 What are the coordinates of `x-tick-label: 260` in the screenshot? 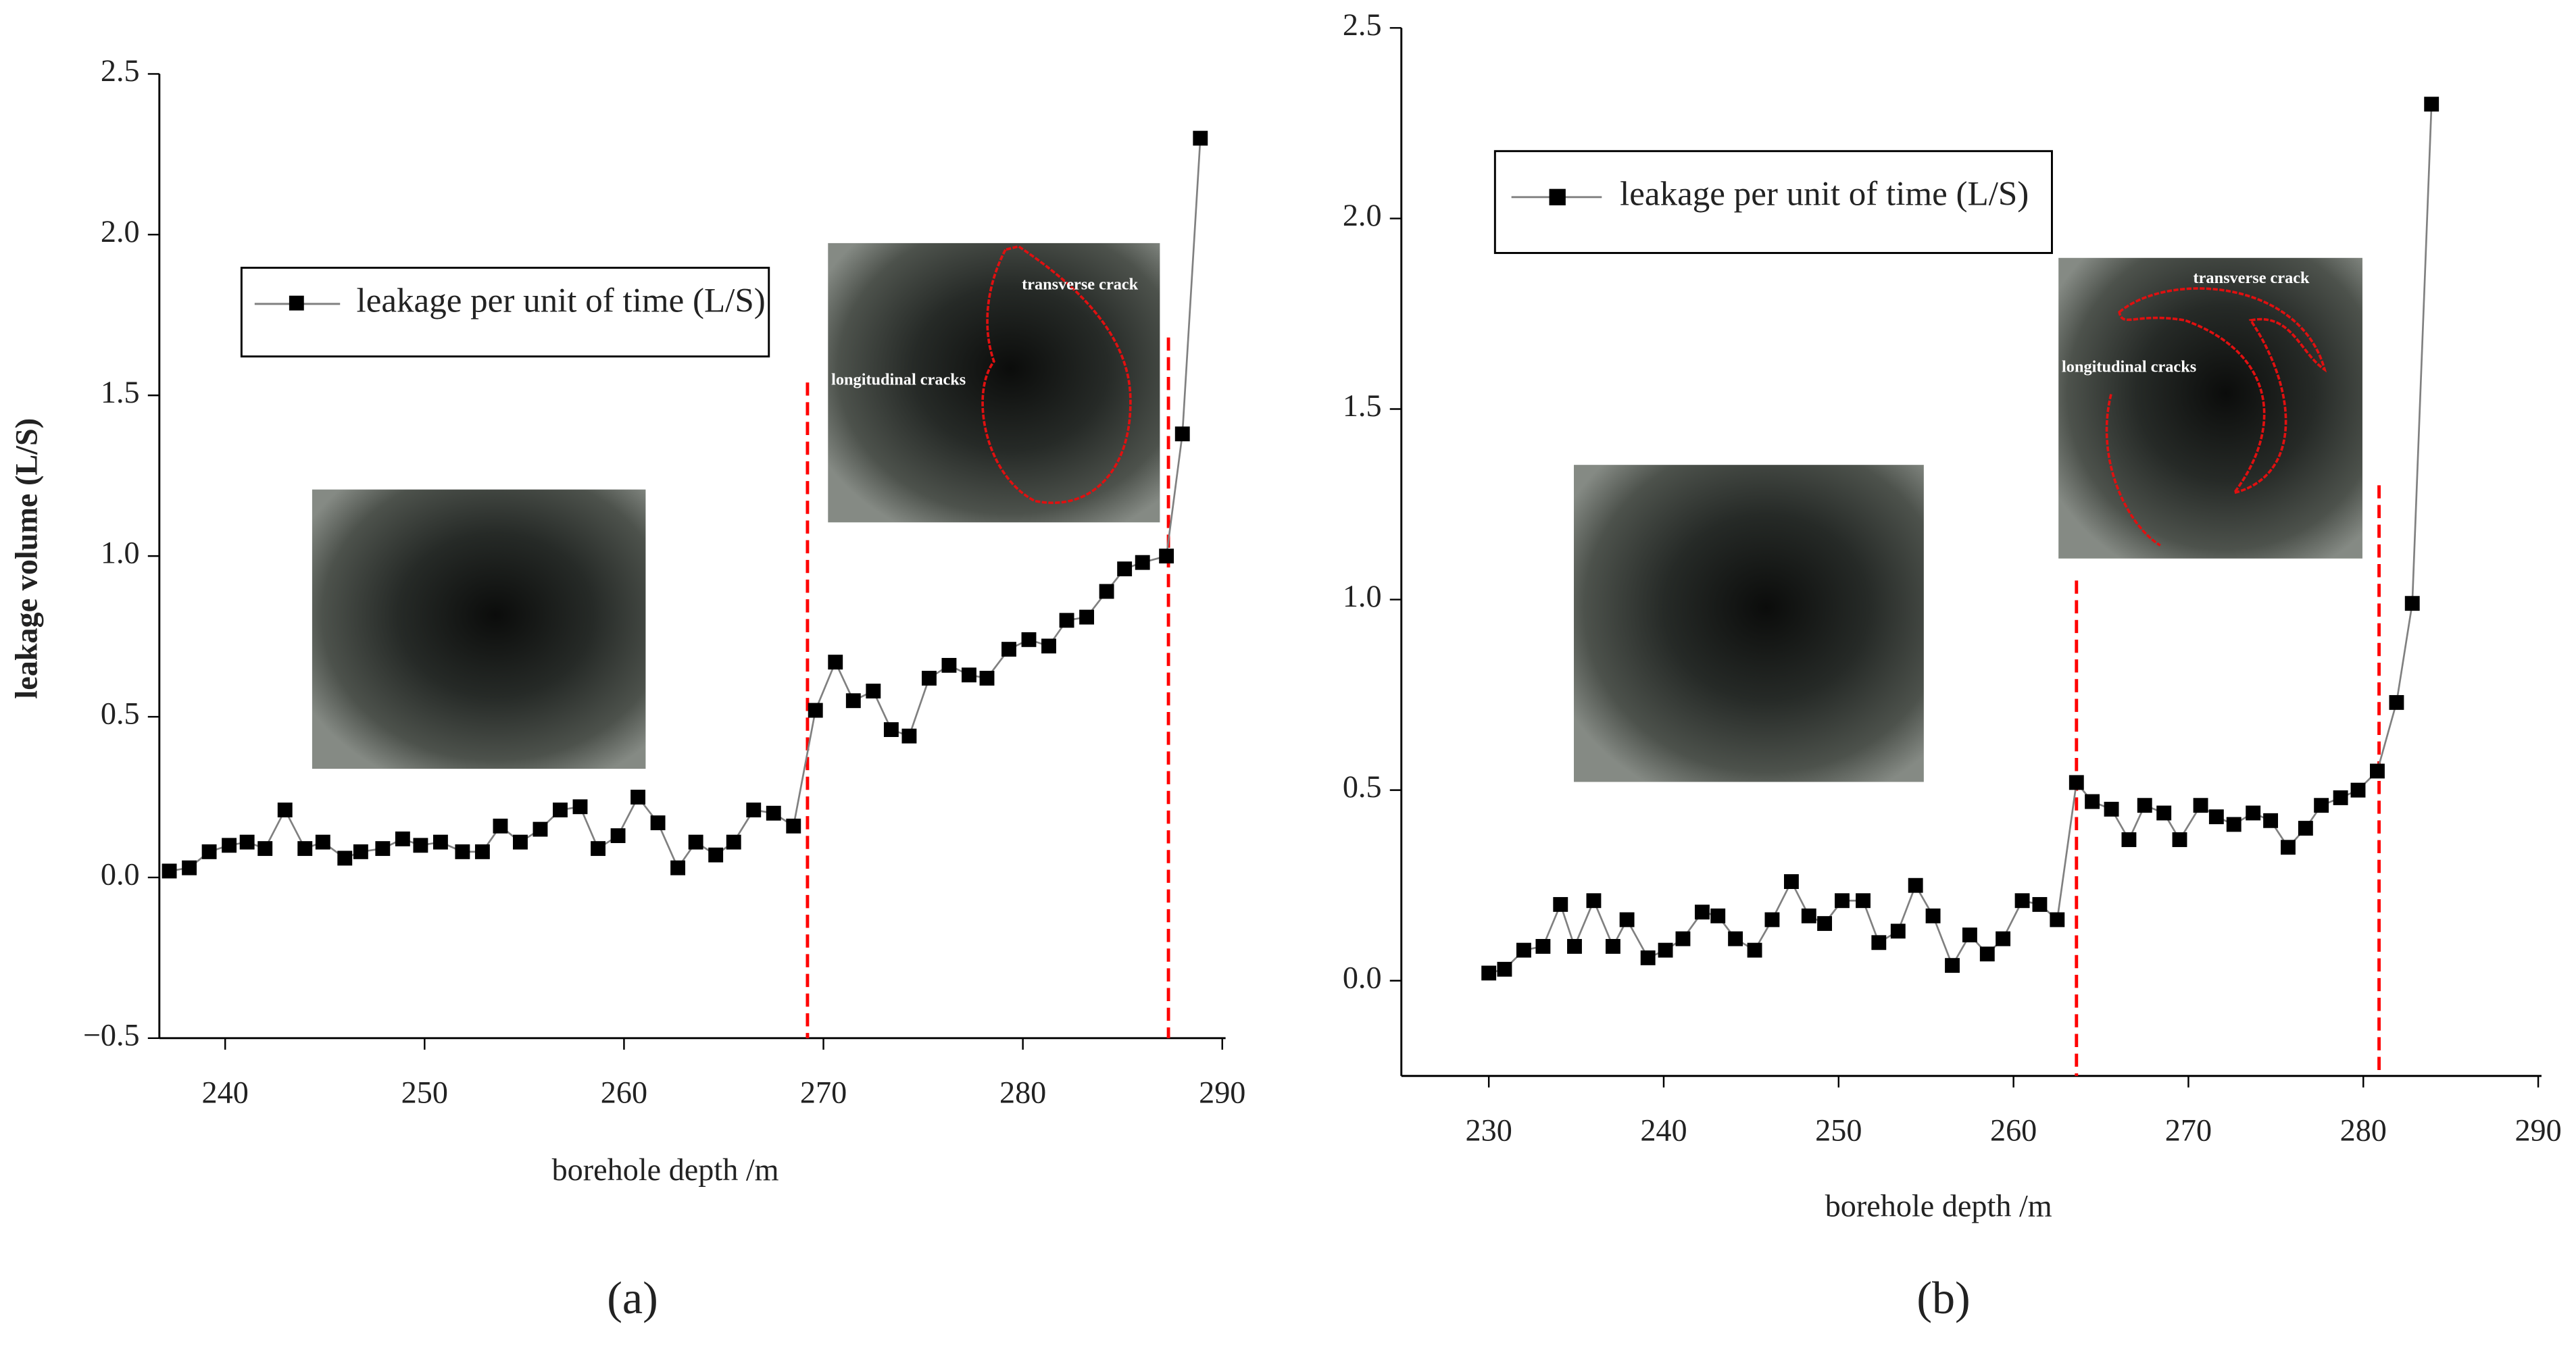 It's located at (624, 1092).